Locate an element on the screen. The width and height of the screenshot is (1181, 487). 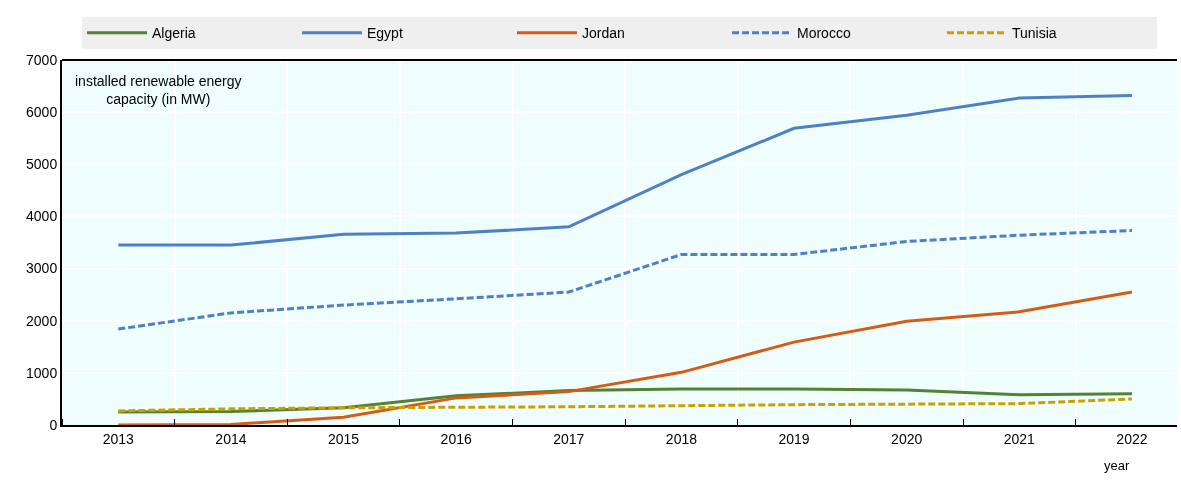
x-tick-label: 2016 is located at coordinates (456, 438).